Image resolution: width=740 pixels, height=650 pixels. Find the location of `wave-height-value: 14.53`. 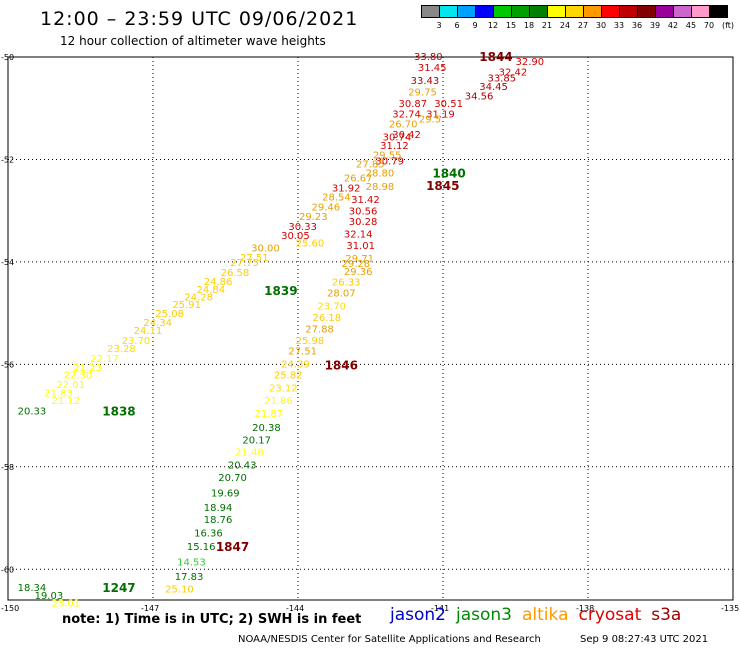

wave-height-value: 14.53 is located at coordinates (191, 563).